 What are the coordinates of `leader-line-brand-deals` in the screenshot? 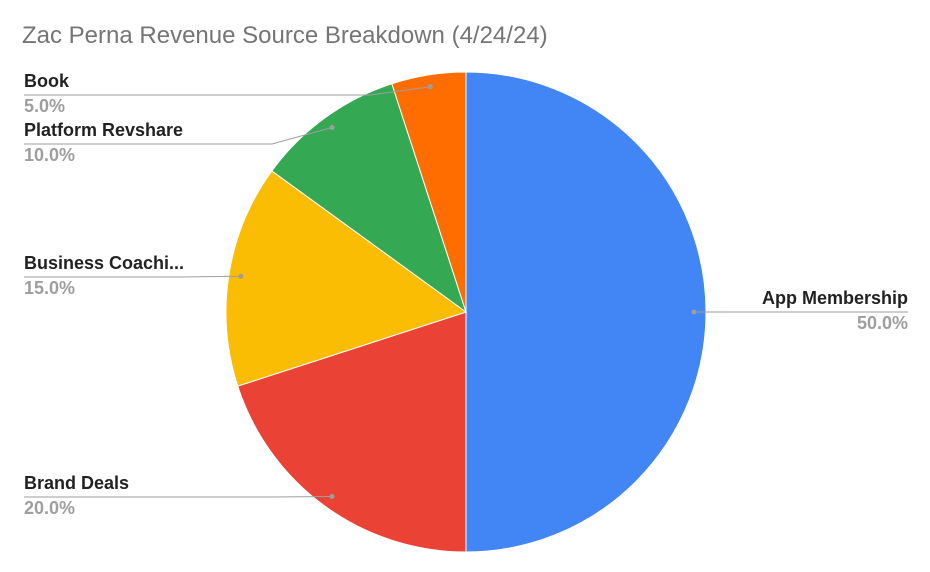 It's located at (178, 497).